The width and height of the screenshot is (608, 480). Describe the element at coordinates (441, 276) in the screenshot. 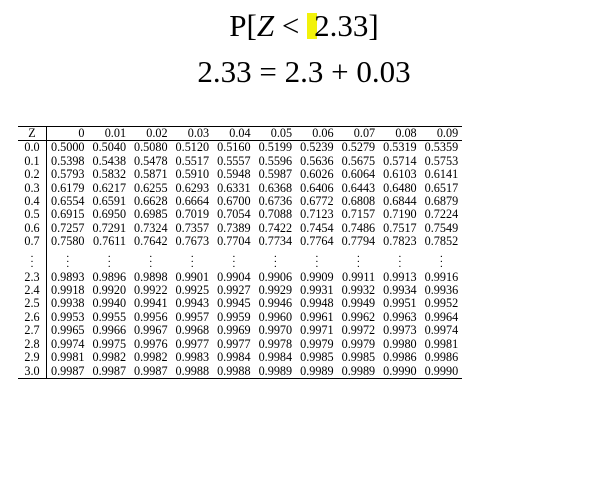

I see `table-cell: 0.9916` at that location.